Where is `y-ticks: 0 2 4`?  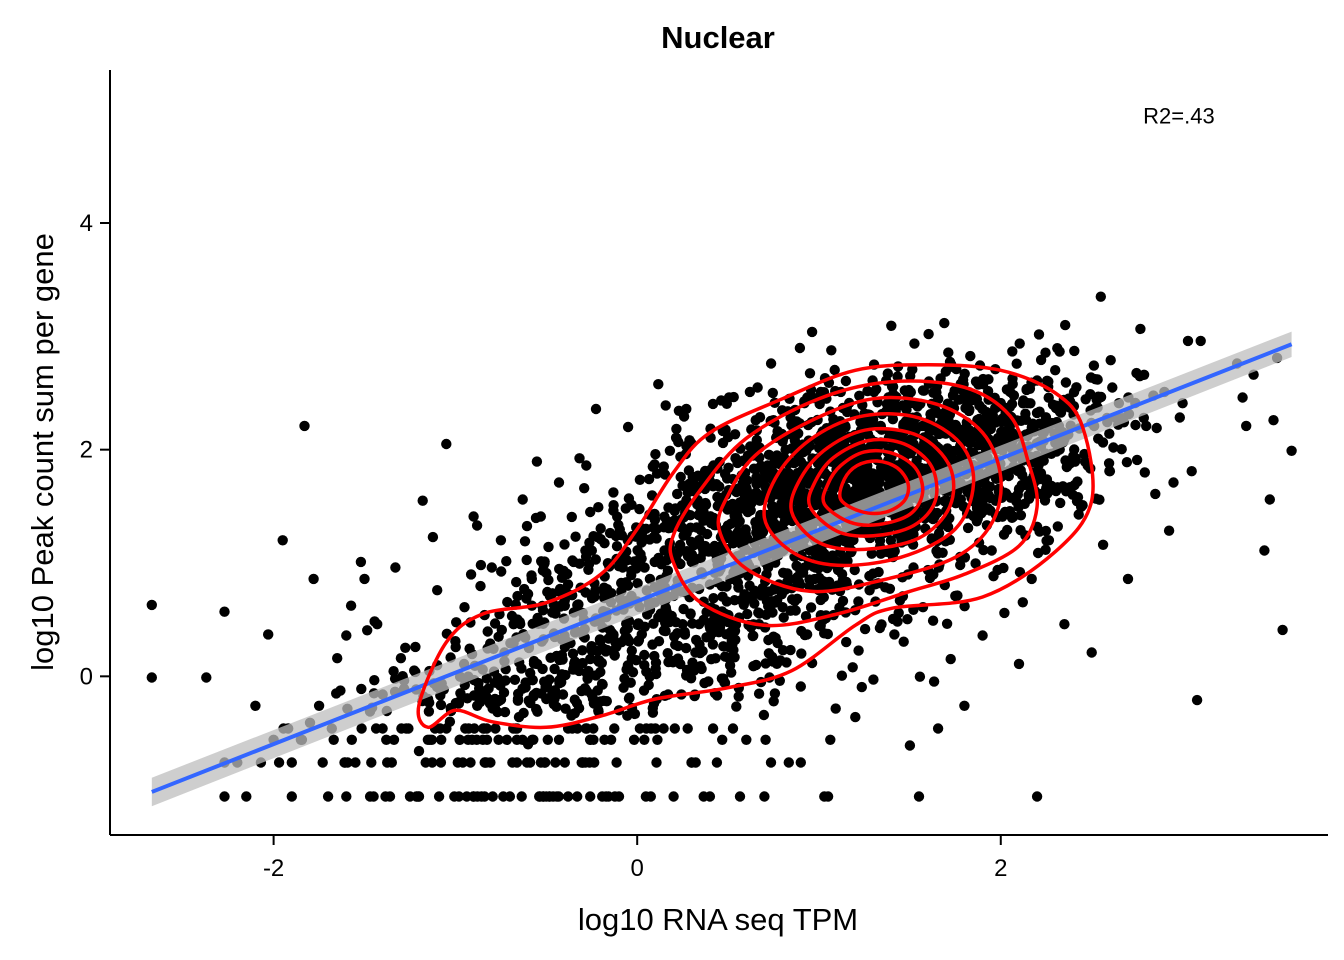 y-ticks: 0 2 4 is located at coordinates (95, 450).